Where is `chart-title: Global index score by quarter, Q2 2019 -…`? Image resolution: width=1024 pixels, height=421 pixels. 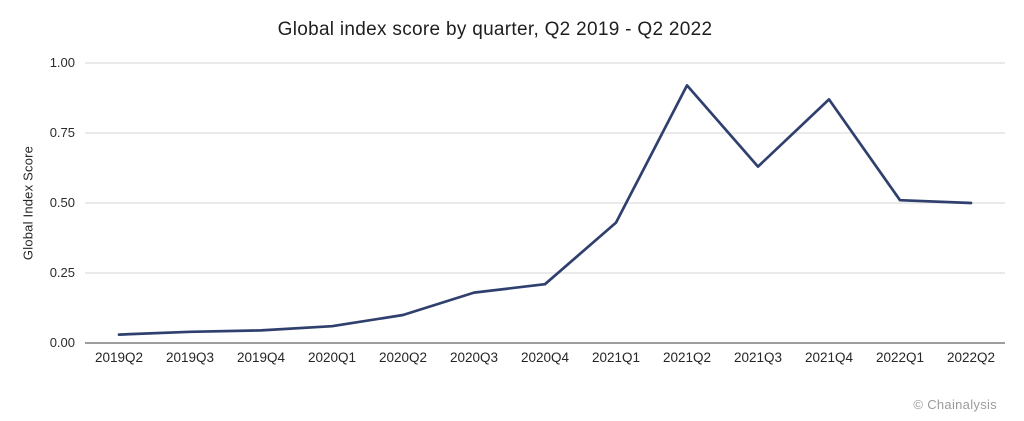 chart-title: Global index score by quarter, Q2 2019 -… is located at coordinates (495, 29).